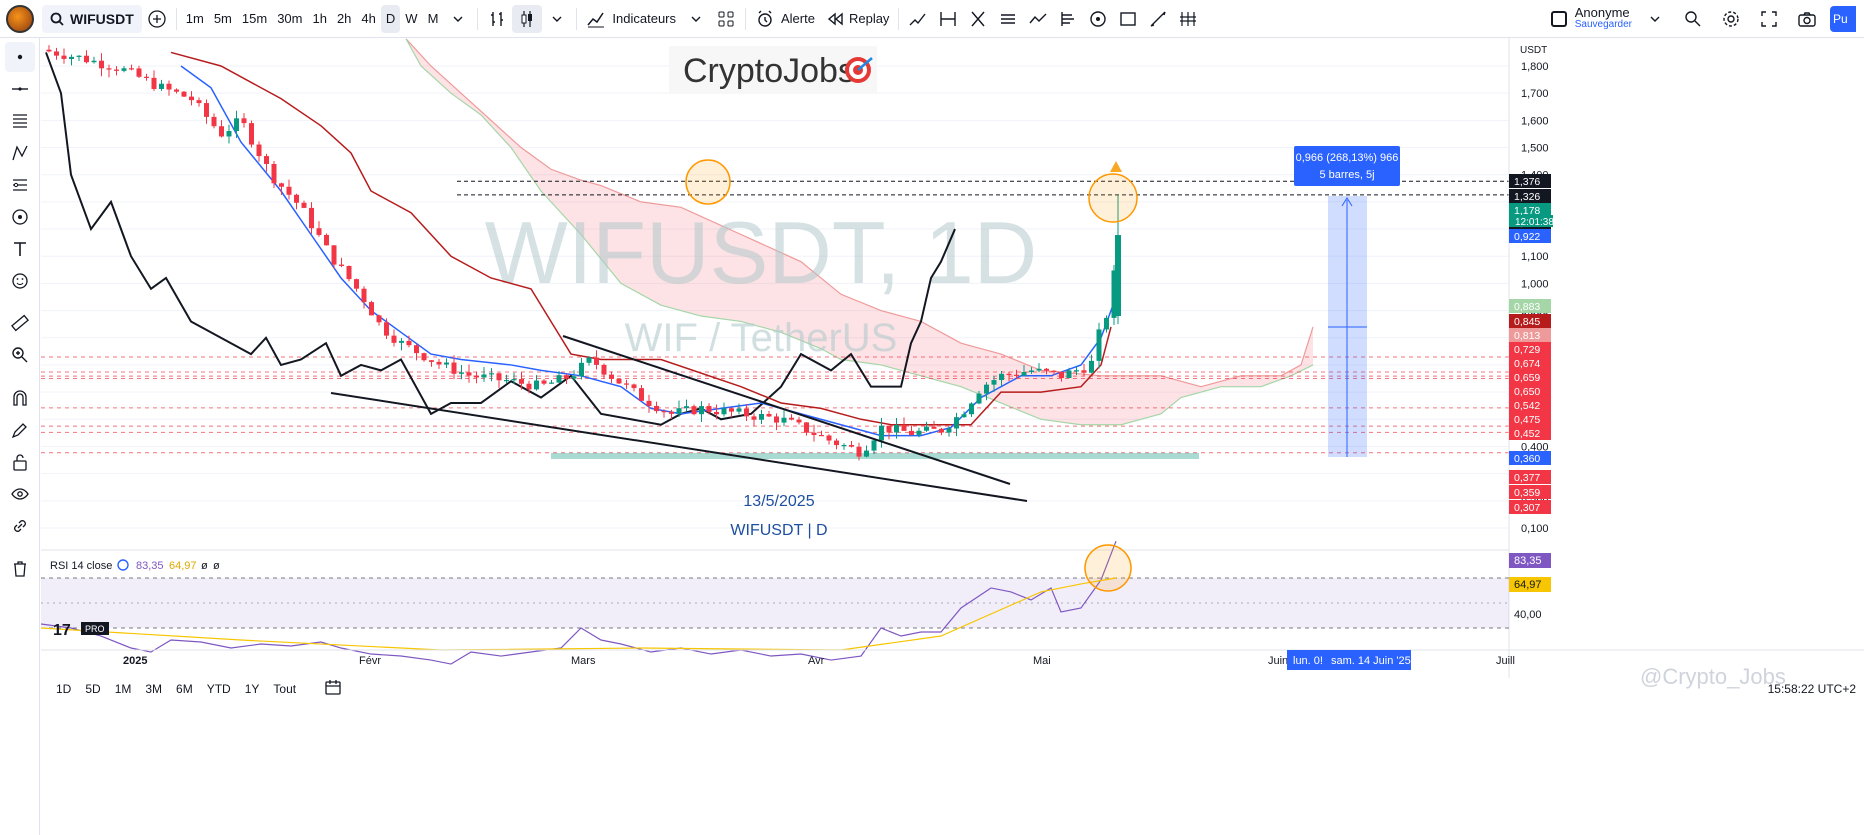 Image resolution: width=1864 pixels, height=835 pixels. I want to click on price-label-badge, so click(1530, 405).